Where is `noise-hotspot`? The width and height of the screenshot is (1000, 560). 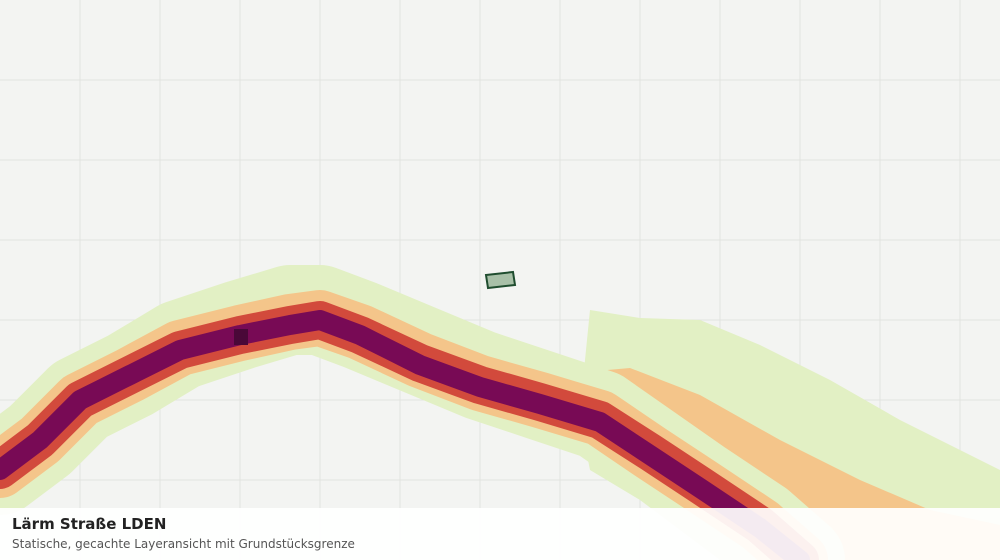
noise-hotspot is located at coordinates (241, 337).